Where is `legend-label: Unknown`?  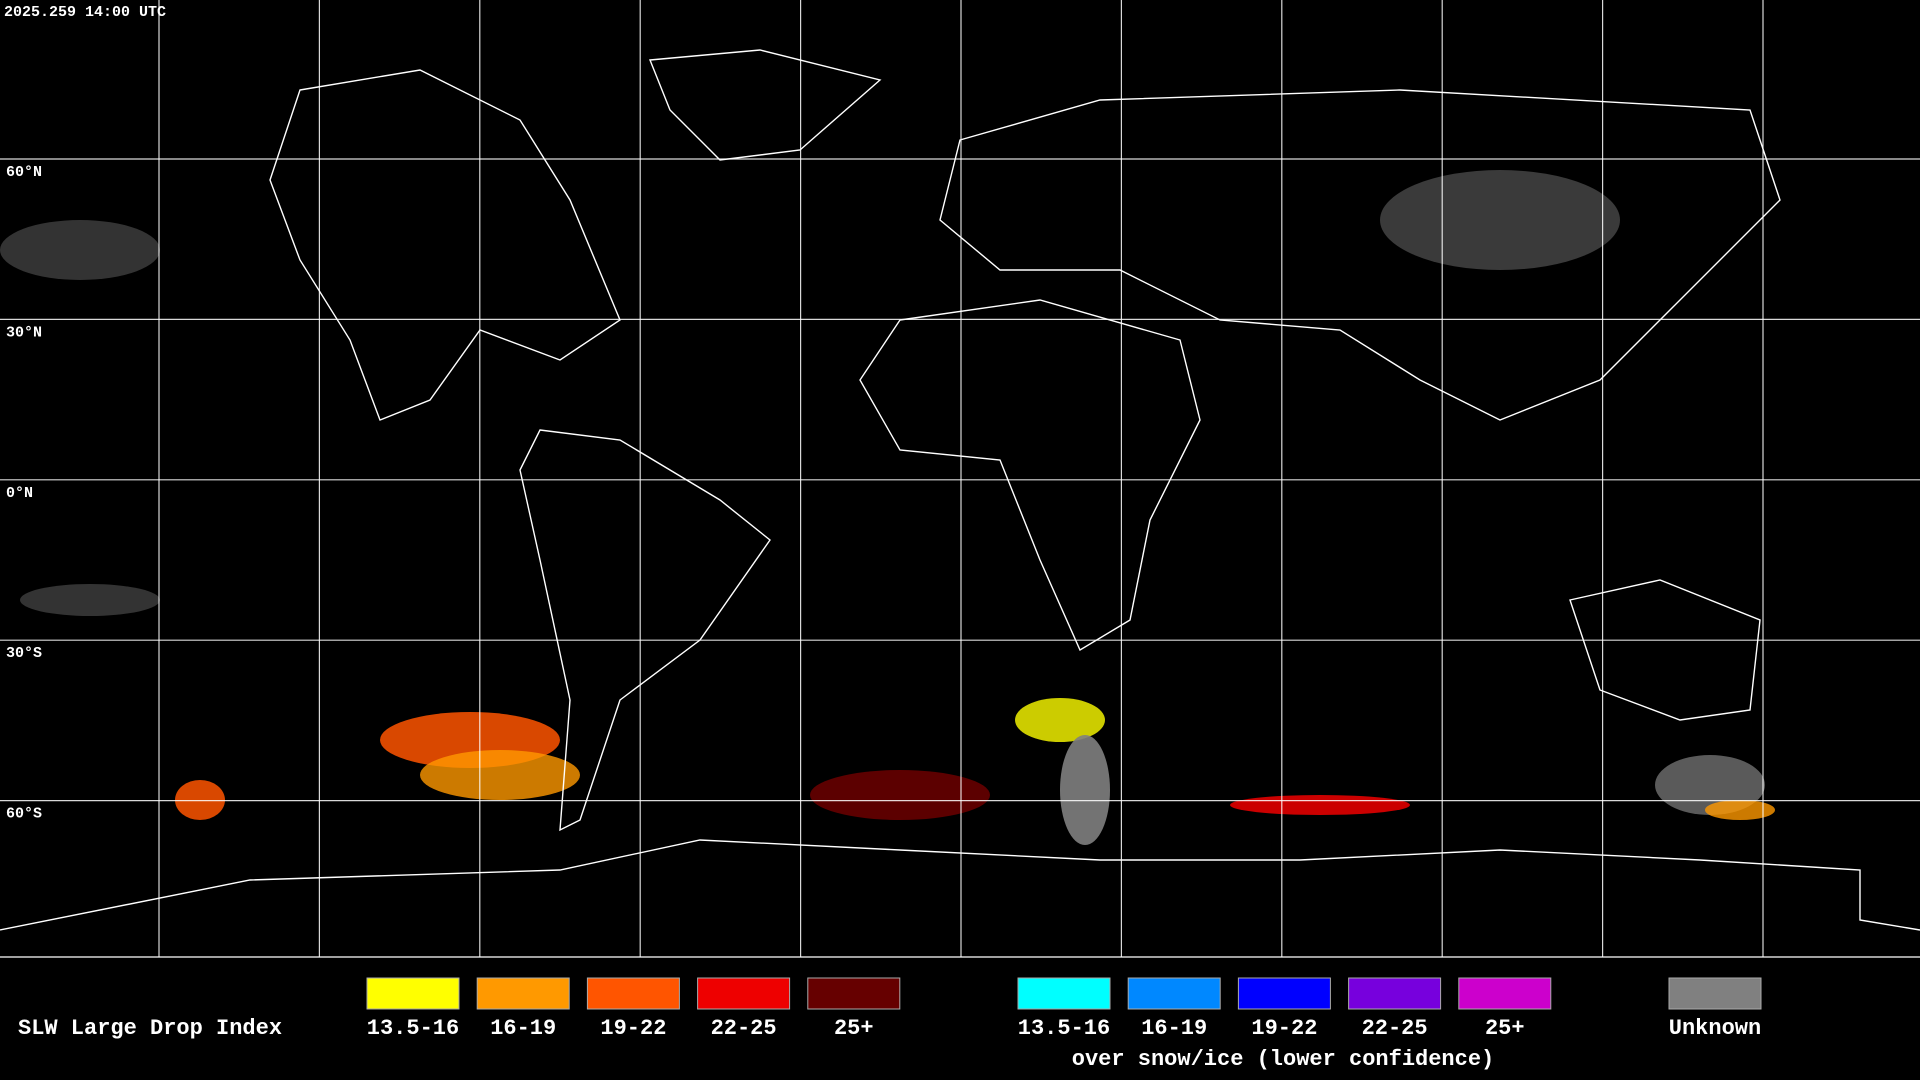 legend-label: Unknown is located at coordinates (1715, 1028).